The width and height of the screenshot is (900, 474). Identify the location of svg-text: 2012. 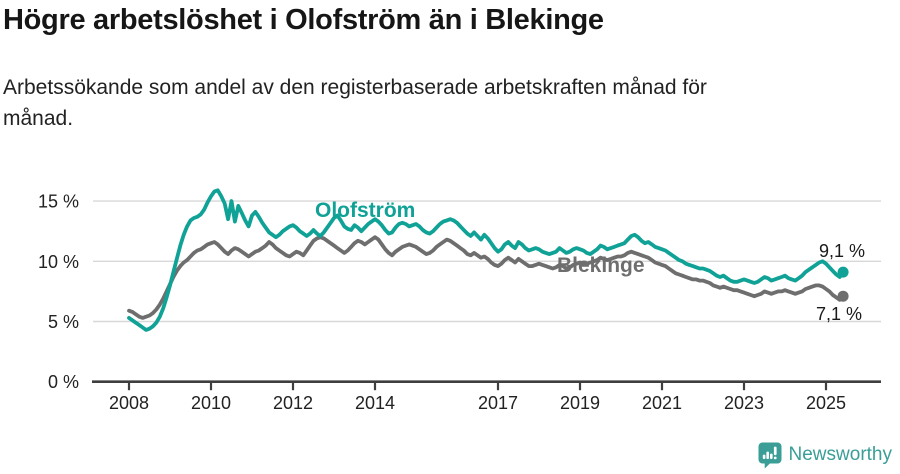
(293, 403).